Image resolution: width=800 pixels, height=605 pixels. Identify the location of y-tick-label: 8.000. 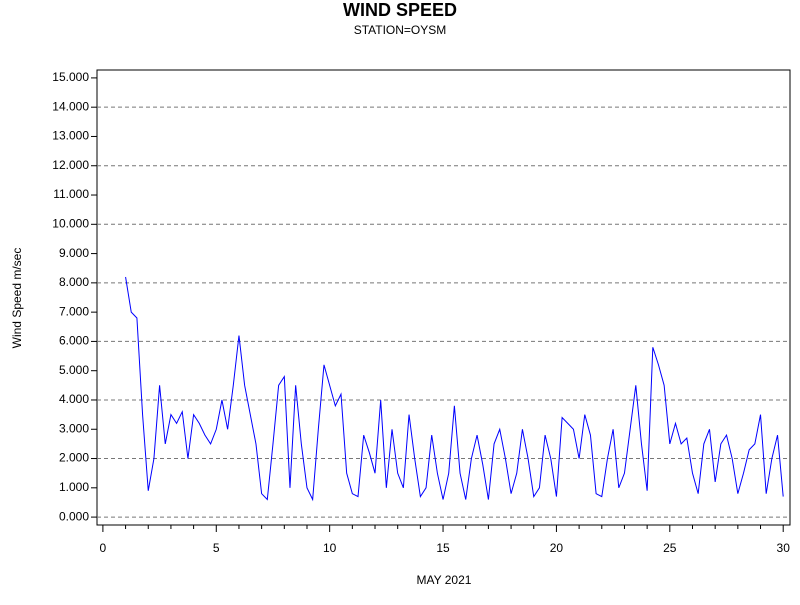
(74, 282).